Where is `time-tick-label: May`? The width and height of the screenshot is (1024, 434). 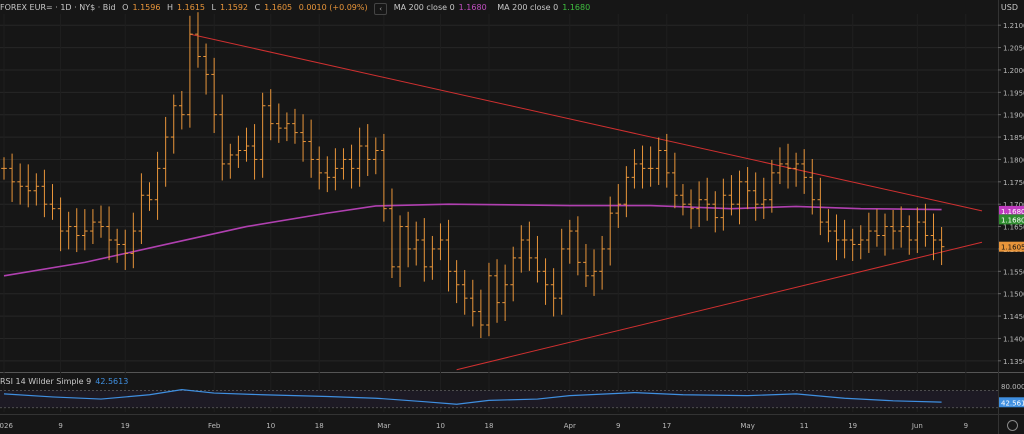
time-tick-label: May is located at coordinates (747, 426).